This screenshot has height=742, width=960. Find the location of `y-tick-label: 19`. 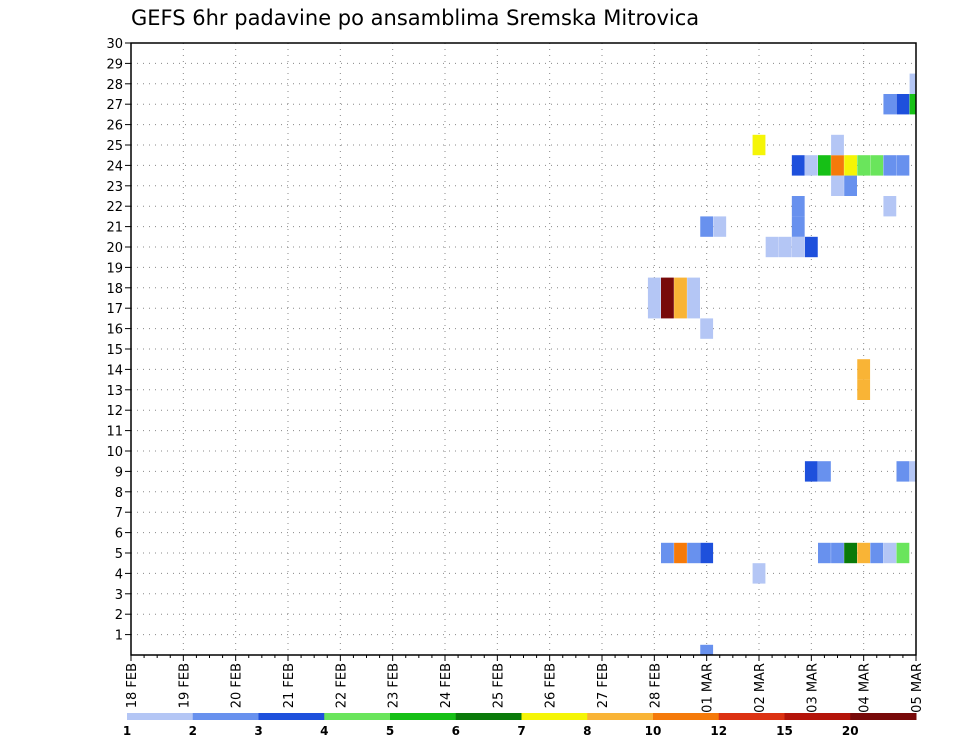

y-tick-label: 19 is located at coordinates (114, 268).